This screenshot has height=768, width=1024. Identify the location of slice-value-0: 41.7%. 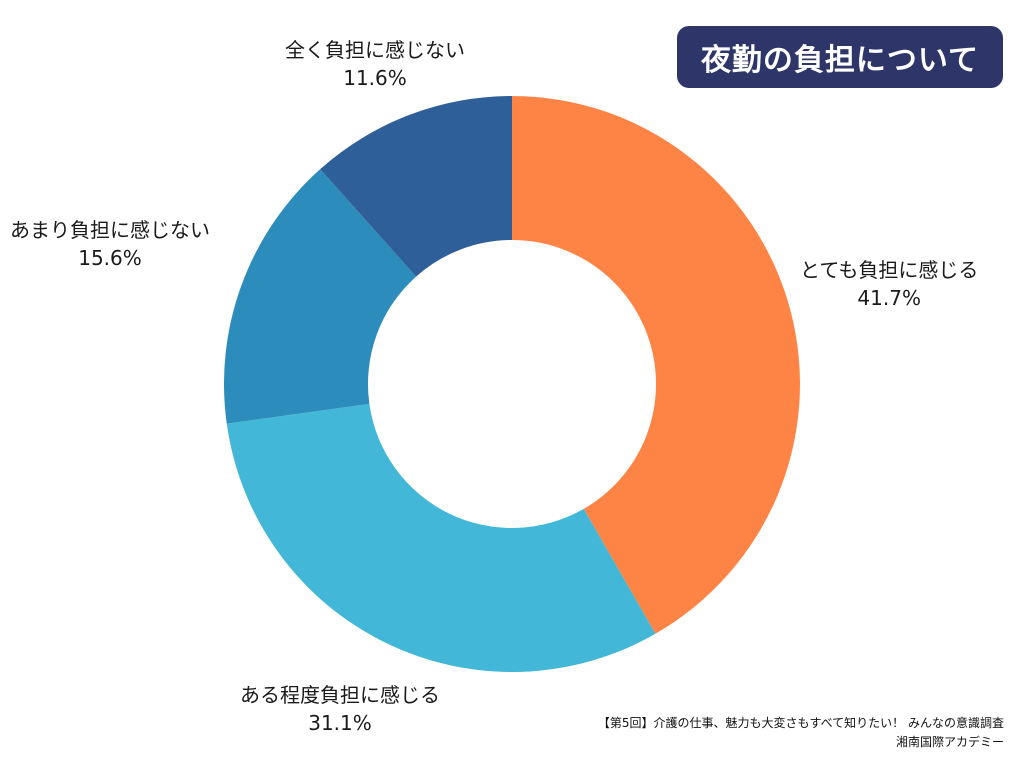
(889, 298).